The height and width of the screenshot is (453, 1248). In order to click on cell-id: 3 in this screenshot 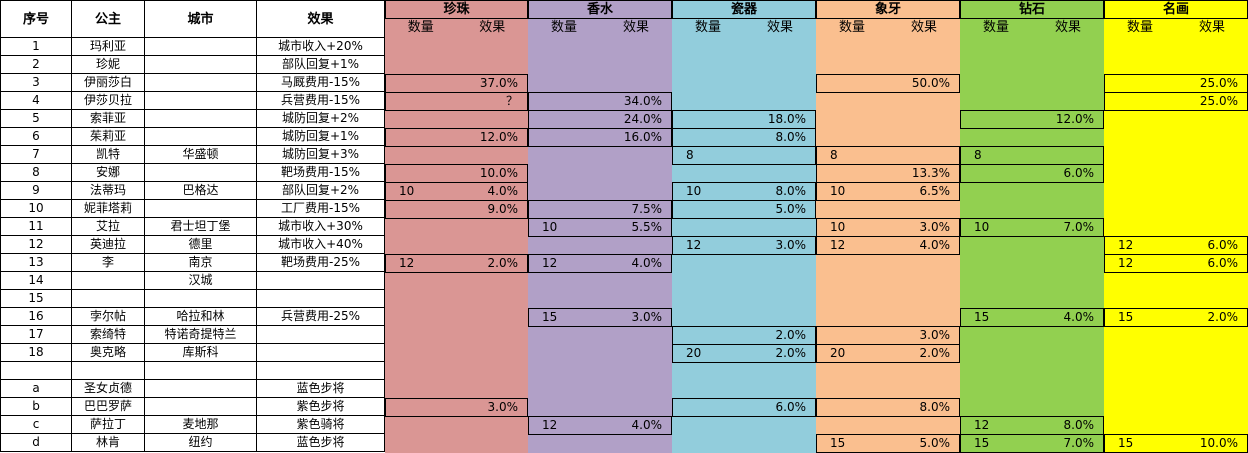, I will do `click(36, 83)`.